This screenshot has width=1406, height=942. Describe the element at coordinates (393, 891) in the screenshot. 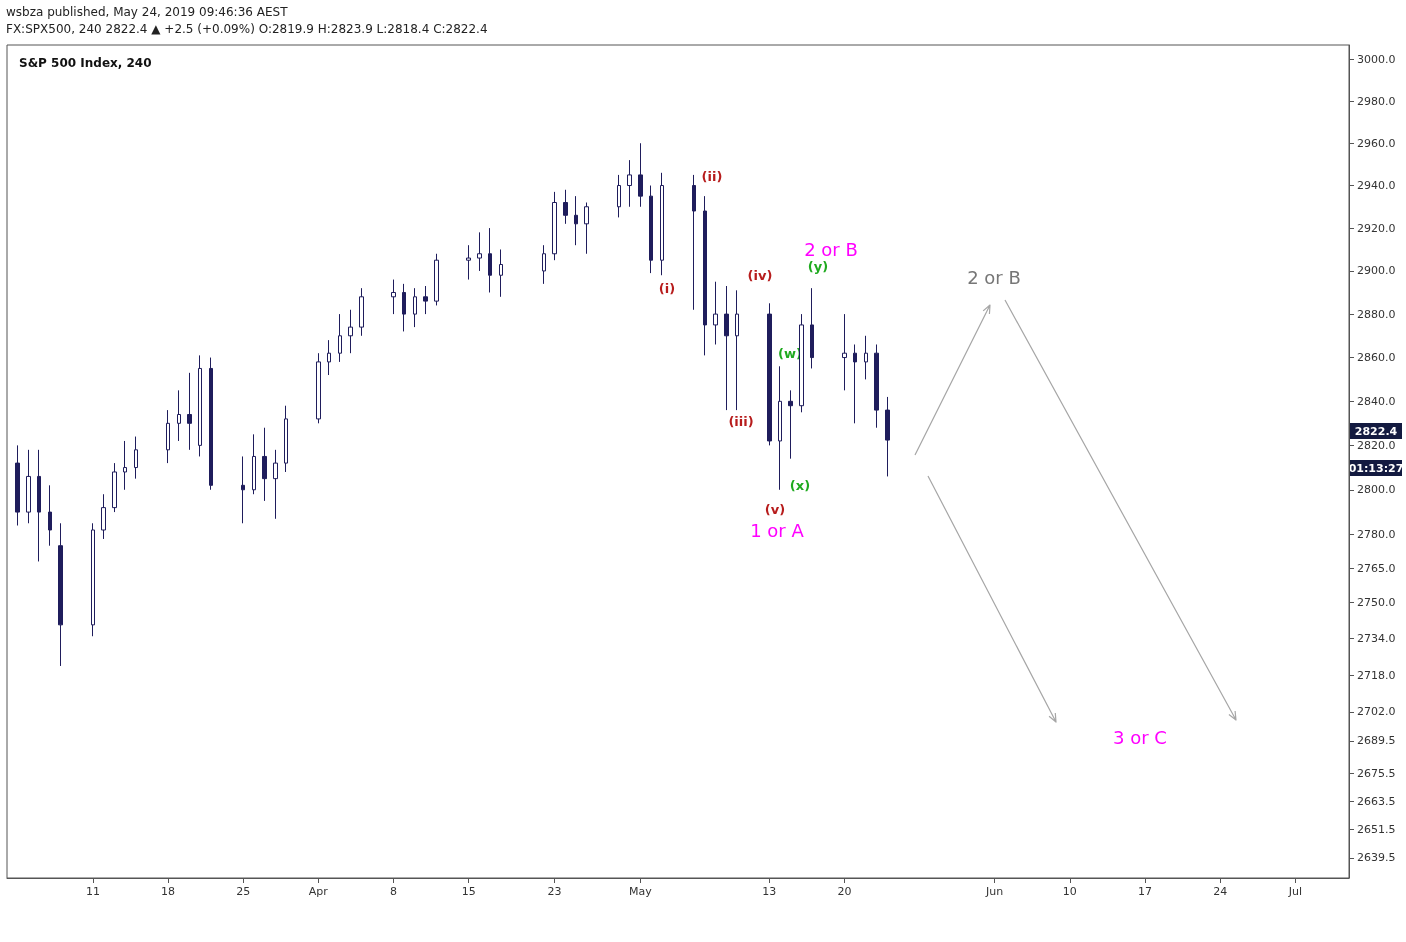

I see `x-tick-label: 8` at that location.